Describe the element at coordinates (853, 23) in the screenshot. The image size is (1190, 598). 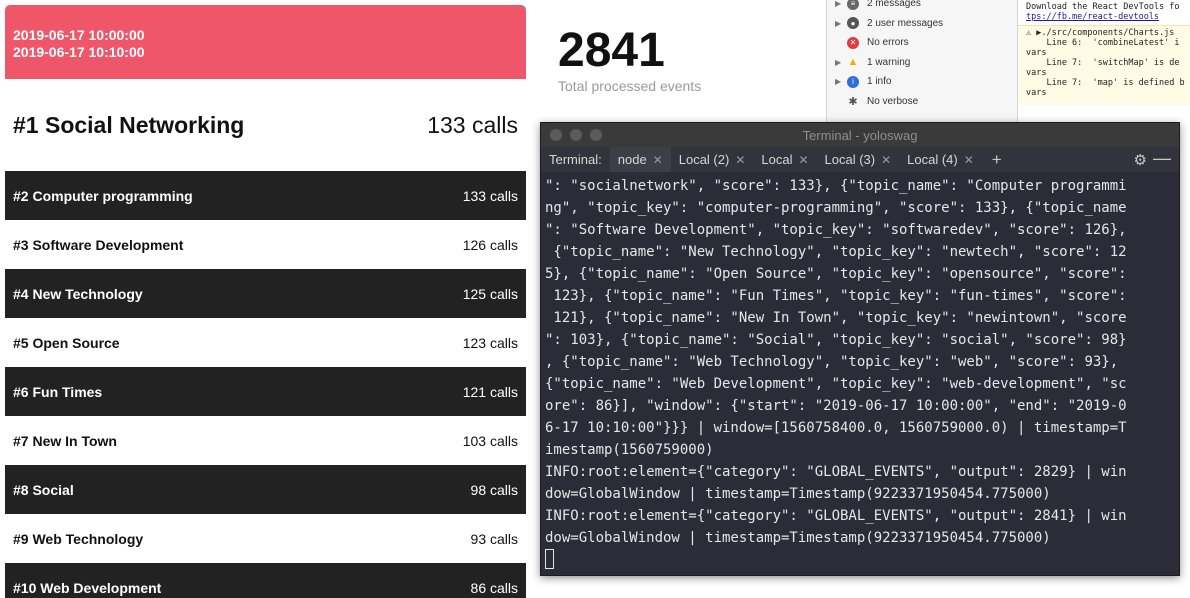
I see `user-icon: ●` at that location.